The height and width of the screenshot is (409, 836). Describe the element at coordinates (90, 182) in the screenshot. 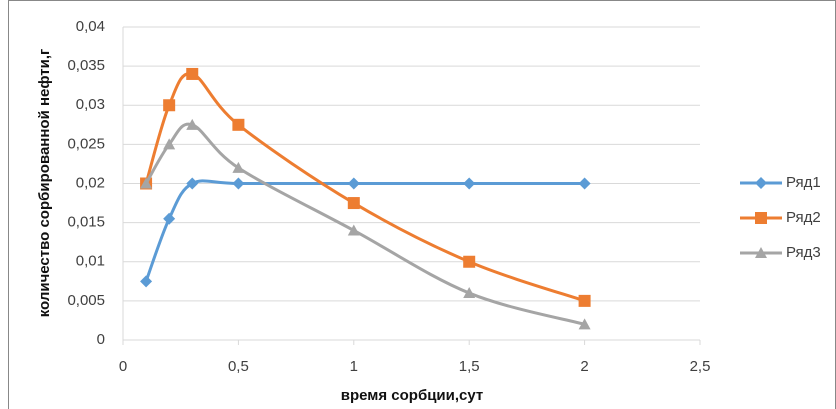

I see `y-tick-label: 0,02` at that location.